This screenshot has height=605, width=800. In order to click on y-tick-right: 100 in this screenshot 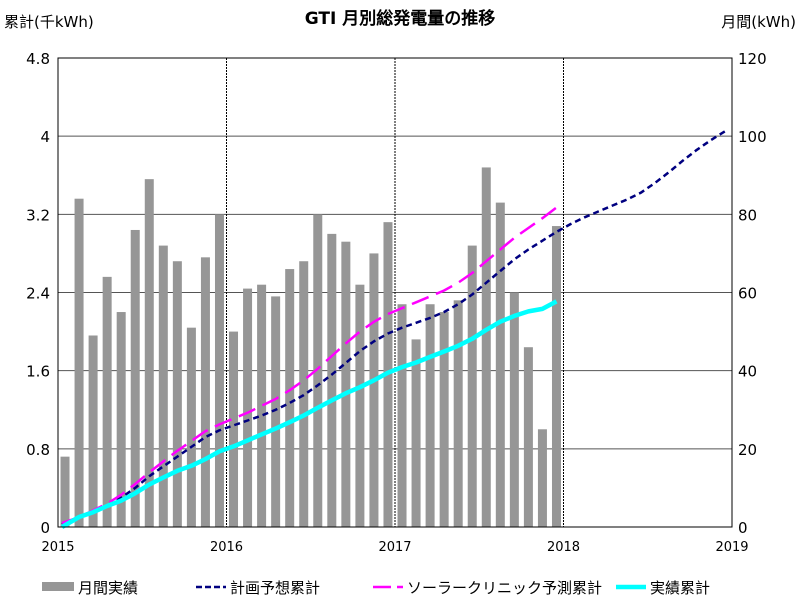, I will do `click(752, 137)`.